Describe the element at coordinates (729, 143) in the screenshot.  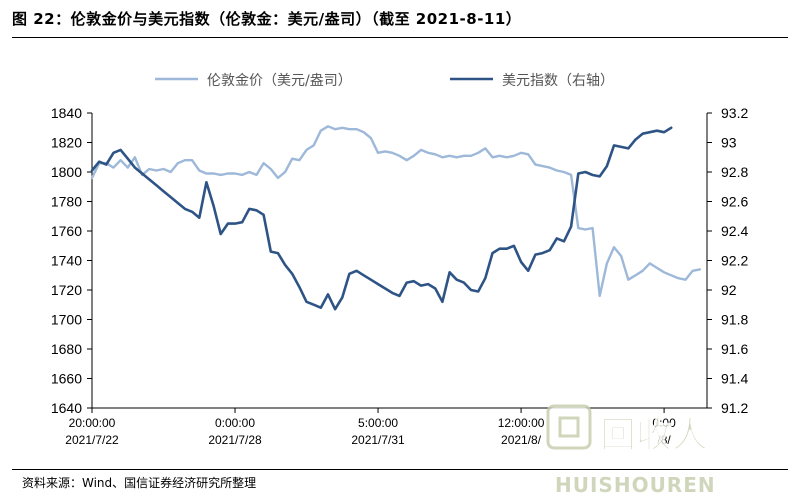
I see `y-right-tick-label: 93` at that location.